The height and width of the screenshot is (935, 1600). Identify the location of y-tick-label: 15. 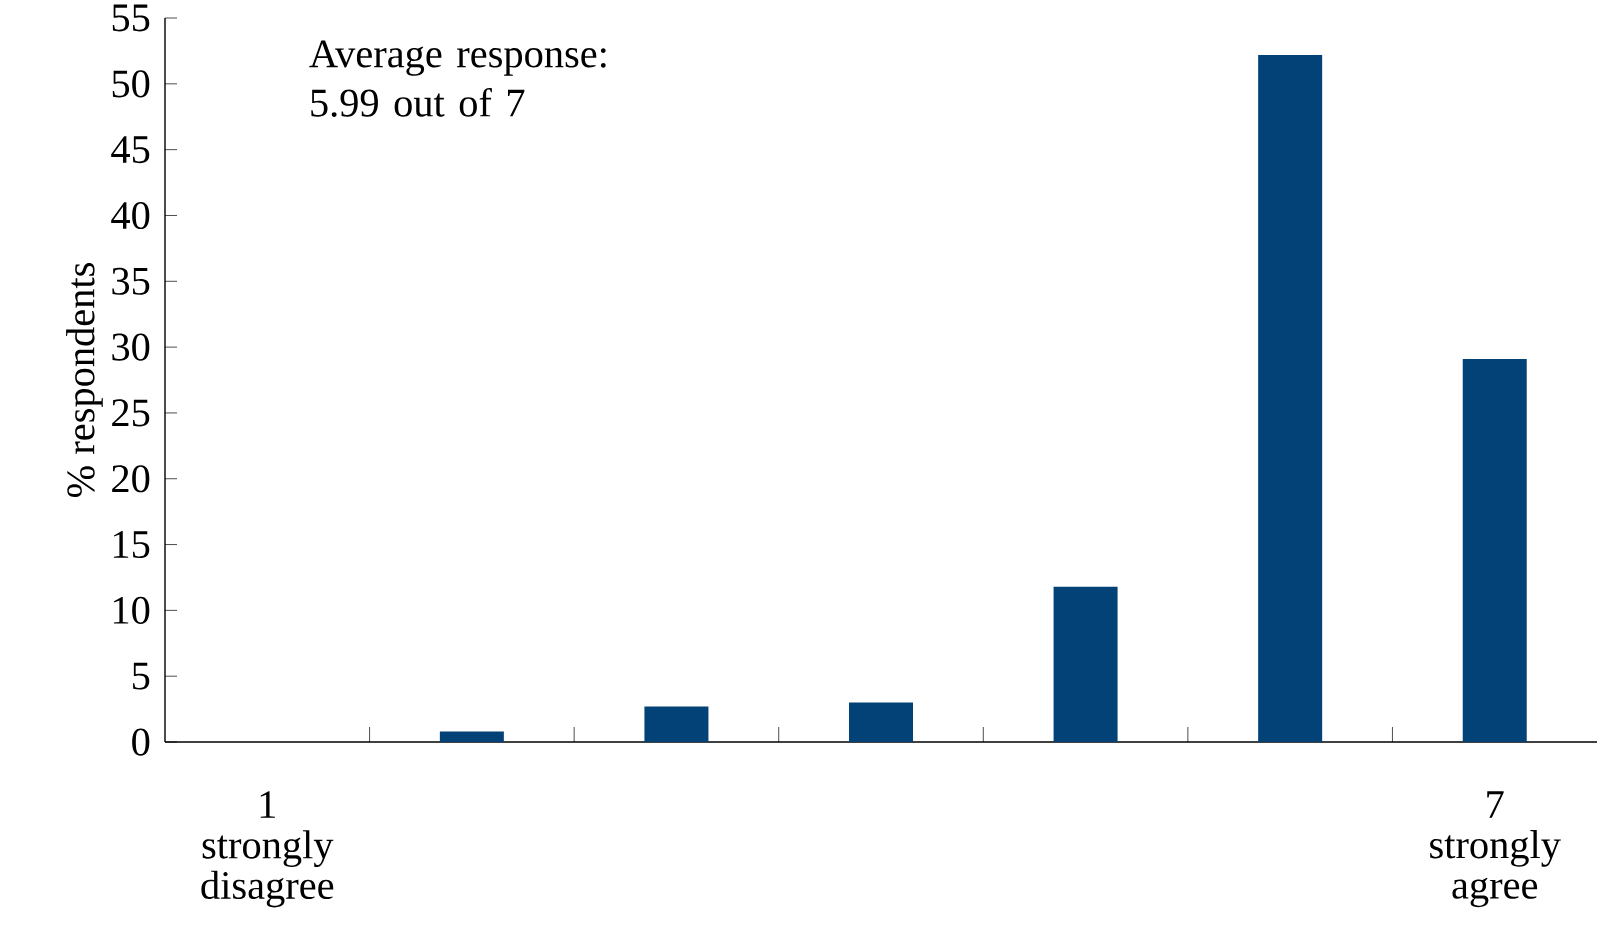
(131, 545).